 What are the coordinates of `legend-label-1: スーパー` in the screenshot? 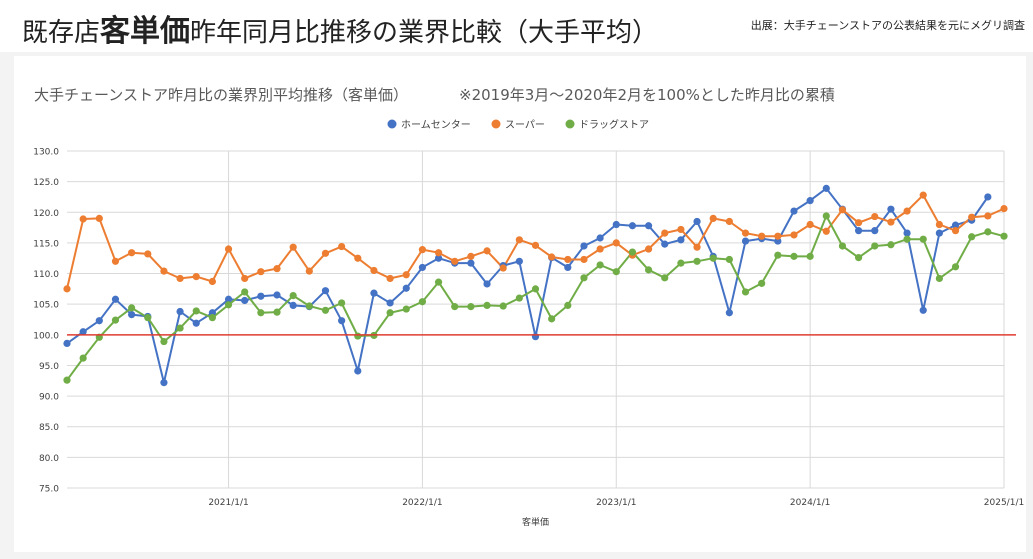 It's located at (525, 125).